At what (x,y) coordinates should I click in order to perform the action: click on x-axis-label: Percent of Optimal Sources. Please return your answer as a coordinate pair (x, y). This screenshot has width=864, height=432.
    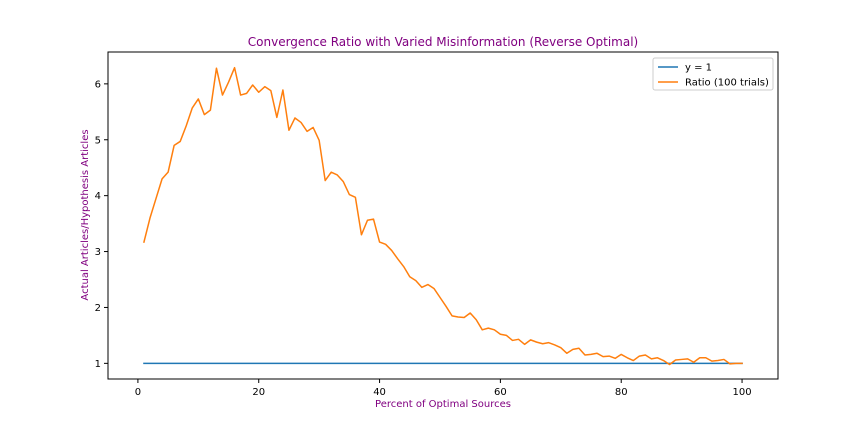
    Looking at the image, I should click on (443, 404).